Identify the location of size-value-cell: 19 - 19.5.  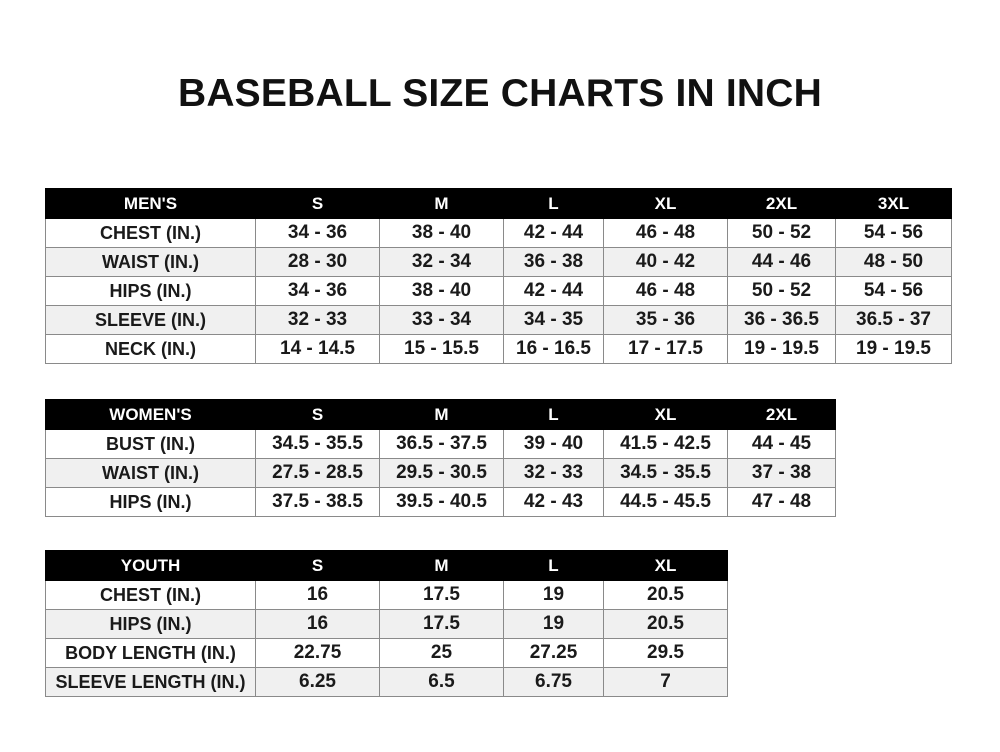
(781, 349).